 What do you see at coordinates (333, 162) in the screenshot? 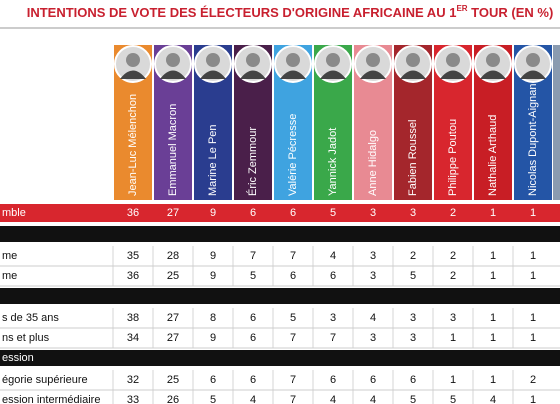
I see `candidate-name: Yannick Jadot` at bounding box center [333, 162].